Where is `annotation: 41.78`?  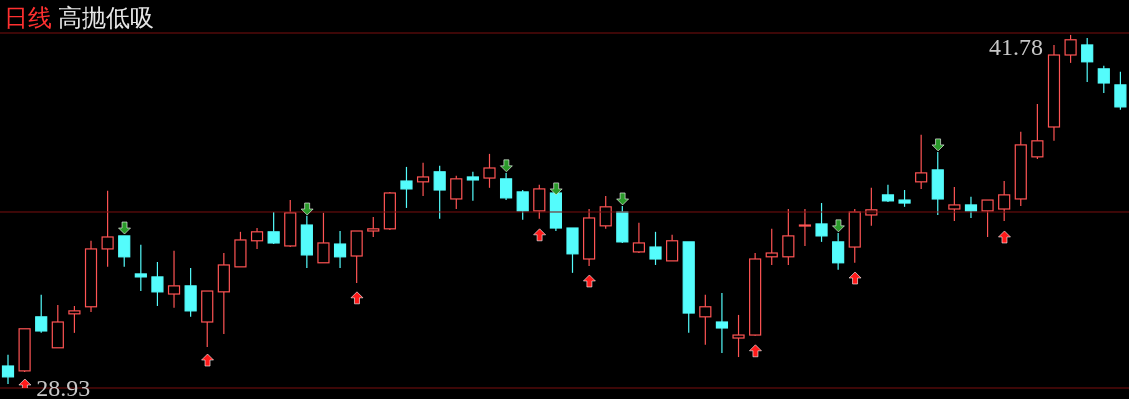 annotation: 41.78 is located at coordinates (1015, 46).